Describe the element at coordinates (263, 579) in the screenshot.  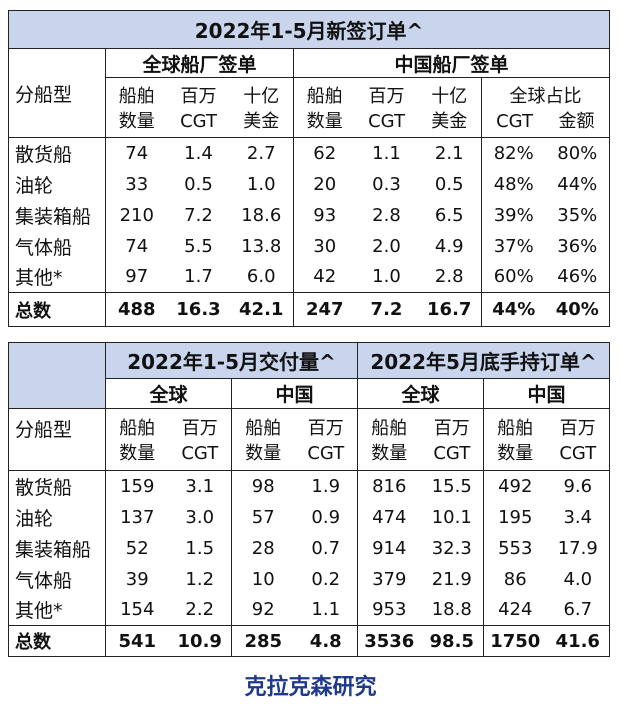
I see `value-cell: 10` at that location.